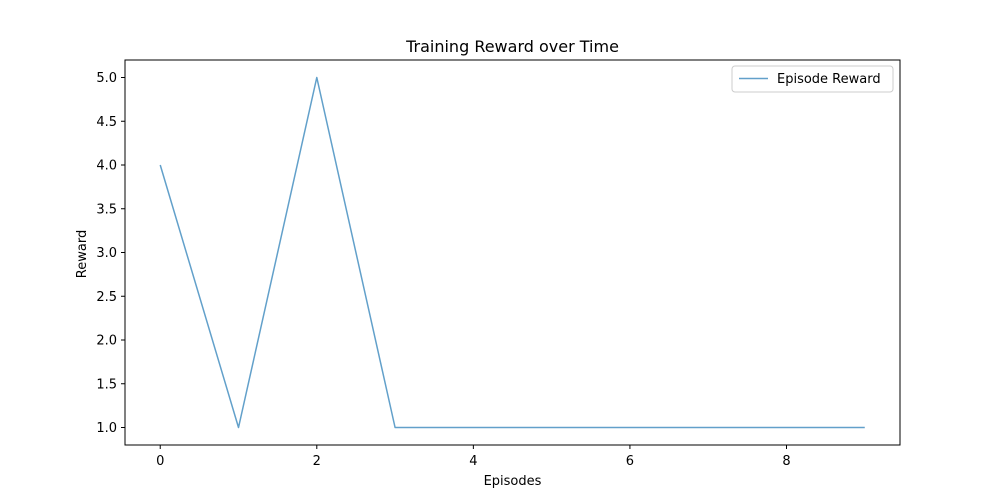  I want to click on y-tick-label: 2.0, so click(106, 341).